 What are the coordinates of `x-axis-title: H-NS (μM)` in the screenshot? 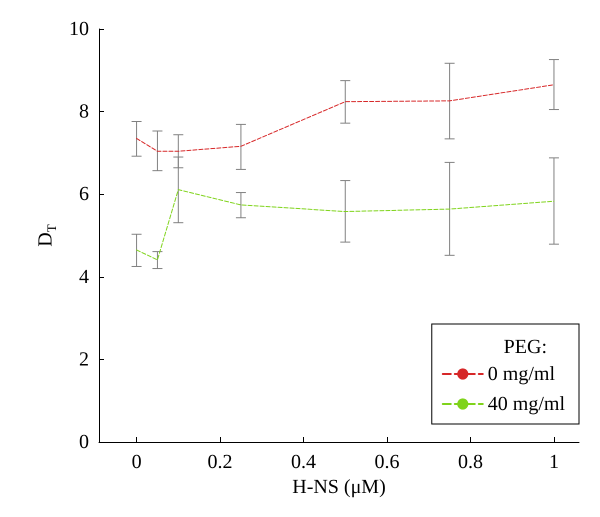 It's located at (339, 487).